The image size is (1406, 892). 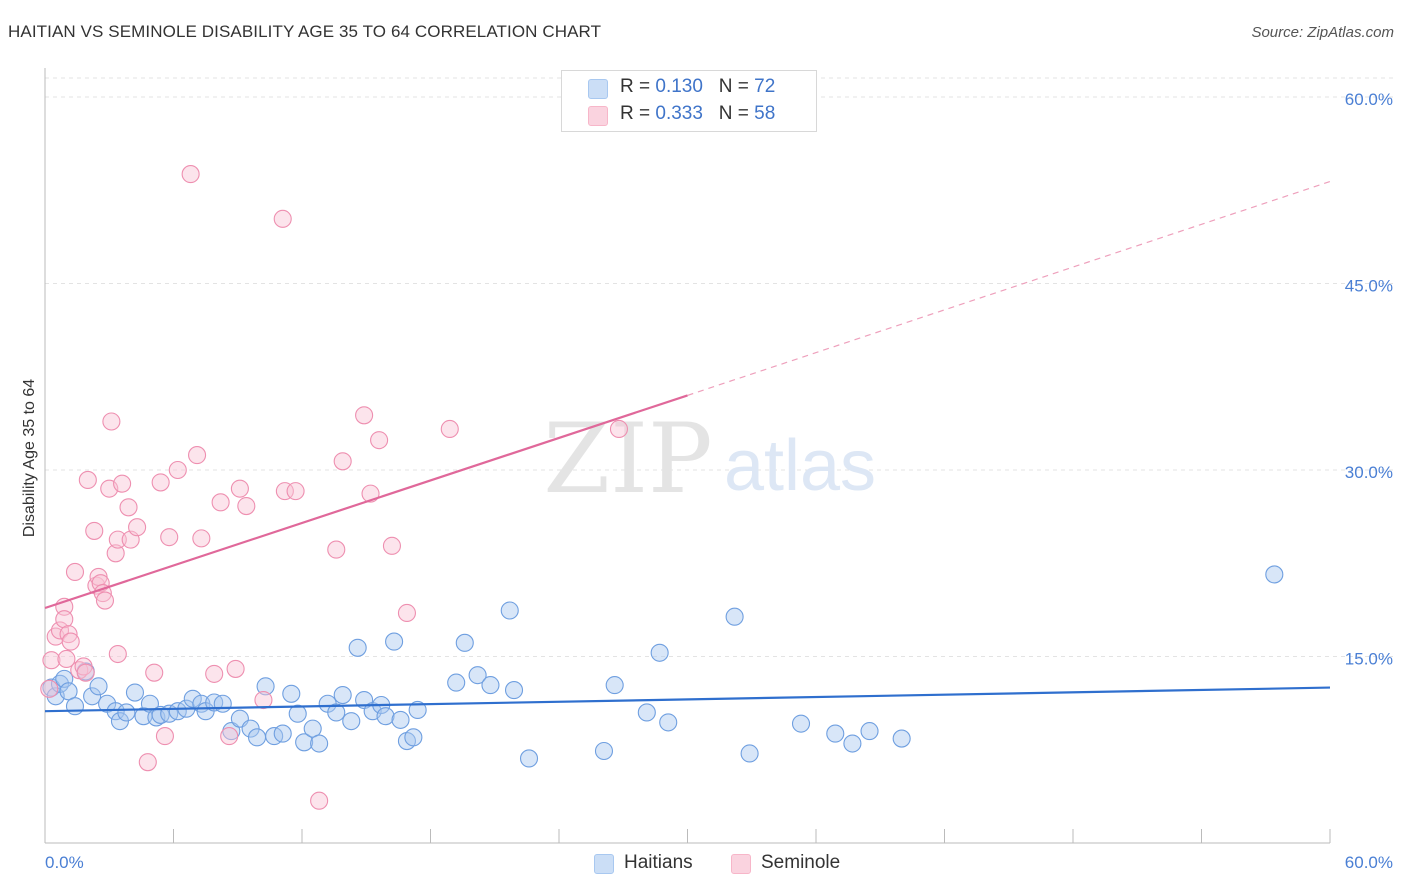 What do you see at coordinates (679, 86) in the screenshot?
I see `legend-r-value: 0.130` at bounding box center [679, 86].